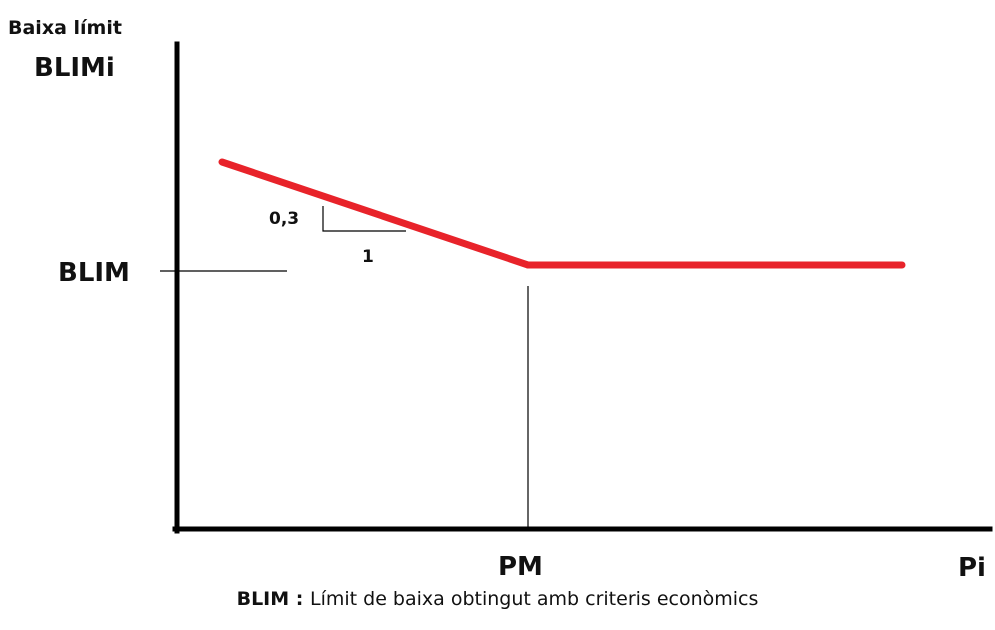 The width and height of the screenshot is (995, 630). Describe the element at coordinates (65, 28) in the screenshot. I see `y-axis-title: Baixa límit` at that location.